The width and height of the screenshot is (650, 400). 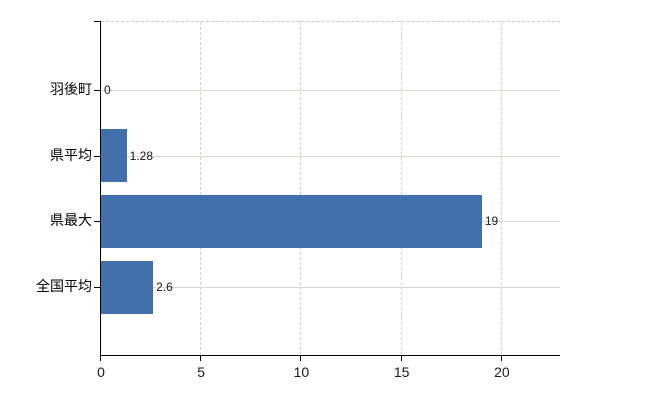 What do you see at coordinates (101, 372) in the screenshot?
I see `x-tick-label: 0` at bounding box center [101, 372].